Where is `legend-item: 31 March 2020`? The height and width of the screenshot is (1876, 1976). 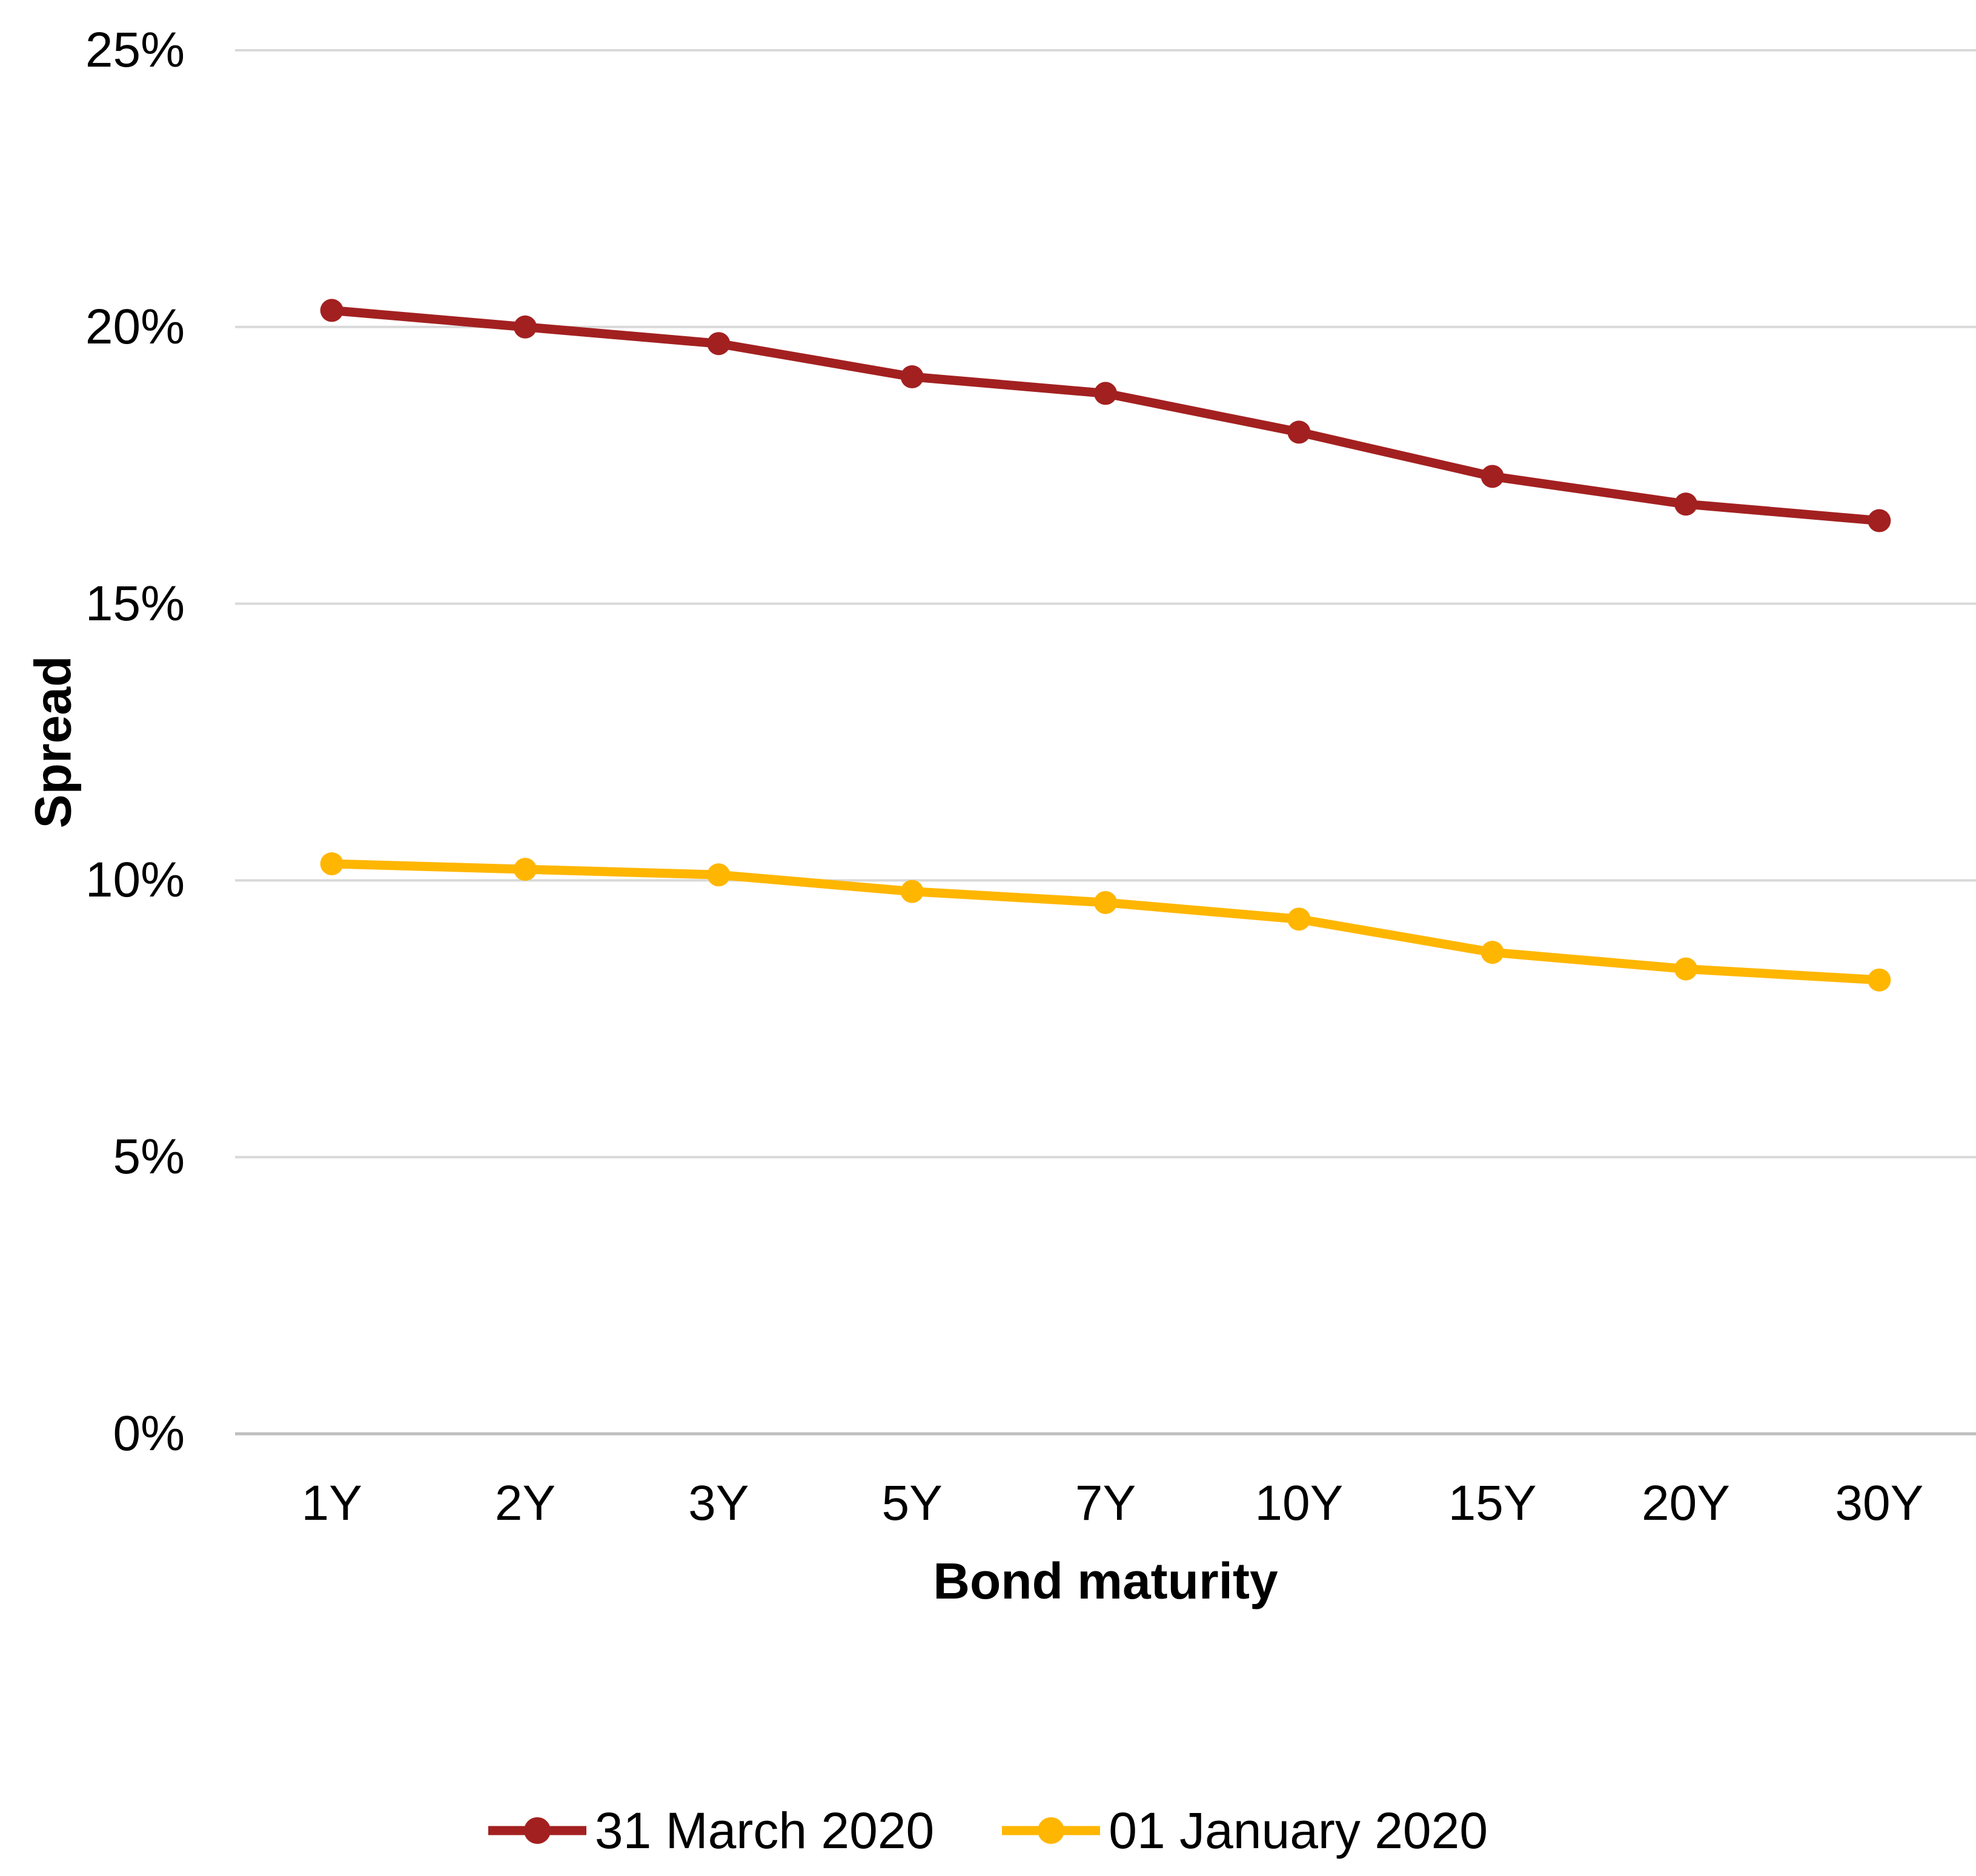
legend-item: 31 March 2020 is located at coordinates (711, 1831).